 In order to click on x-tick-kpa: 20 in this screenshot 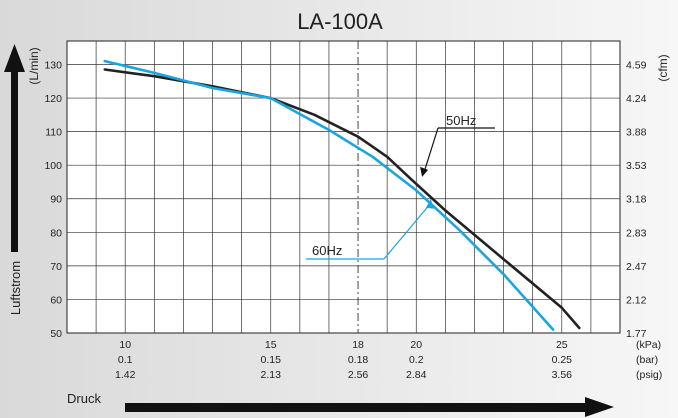, I will do `click(416, 345)`.